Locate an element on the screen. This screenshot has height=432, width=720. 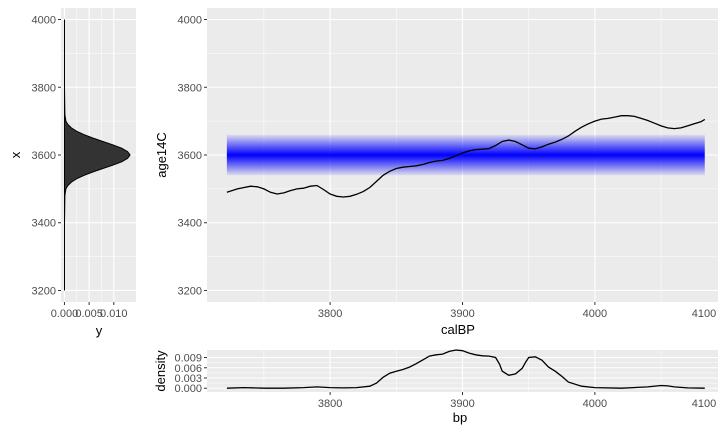
bottom-x-tick-label: 3900 is located at coordinates (462, 404).